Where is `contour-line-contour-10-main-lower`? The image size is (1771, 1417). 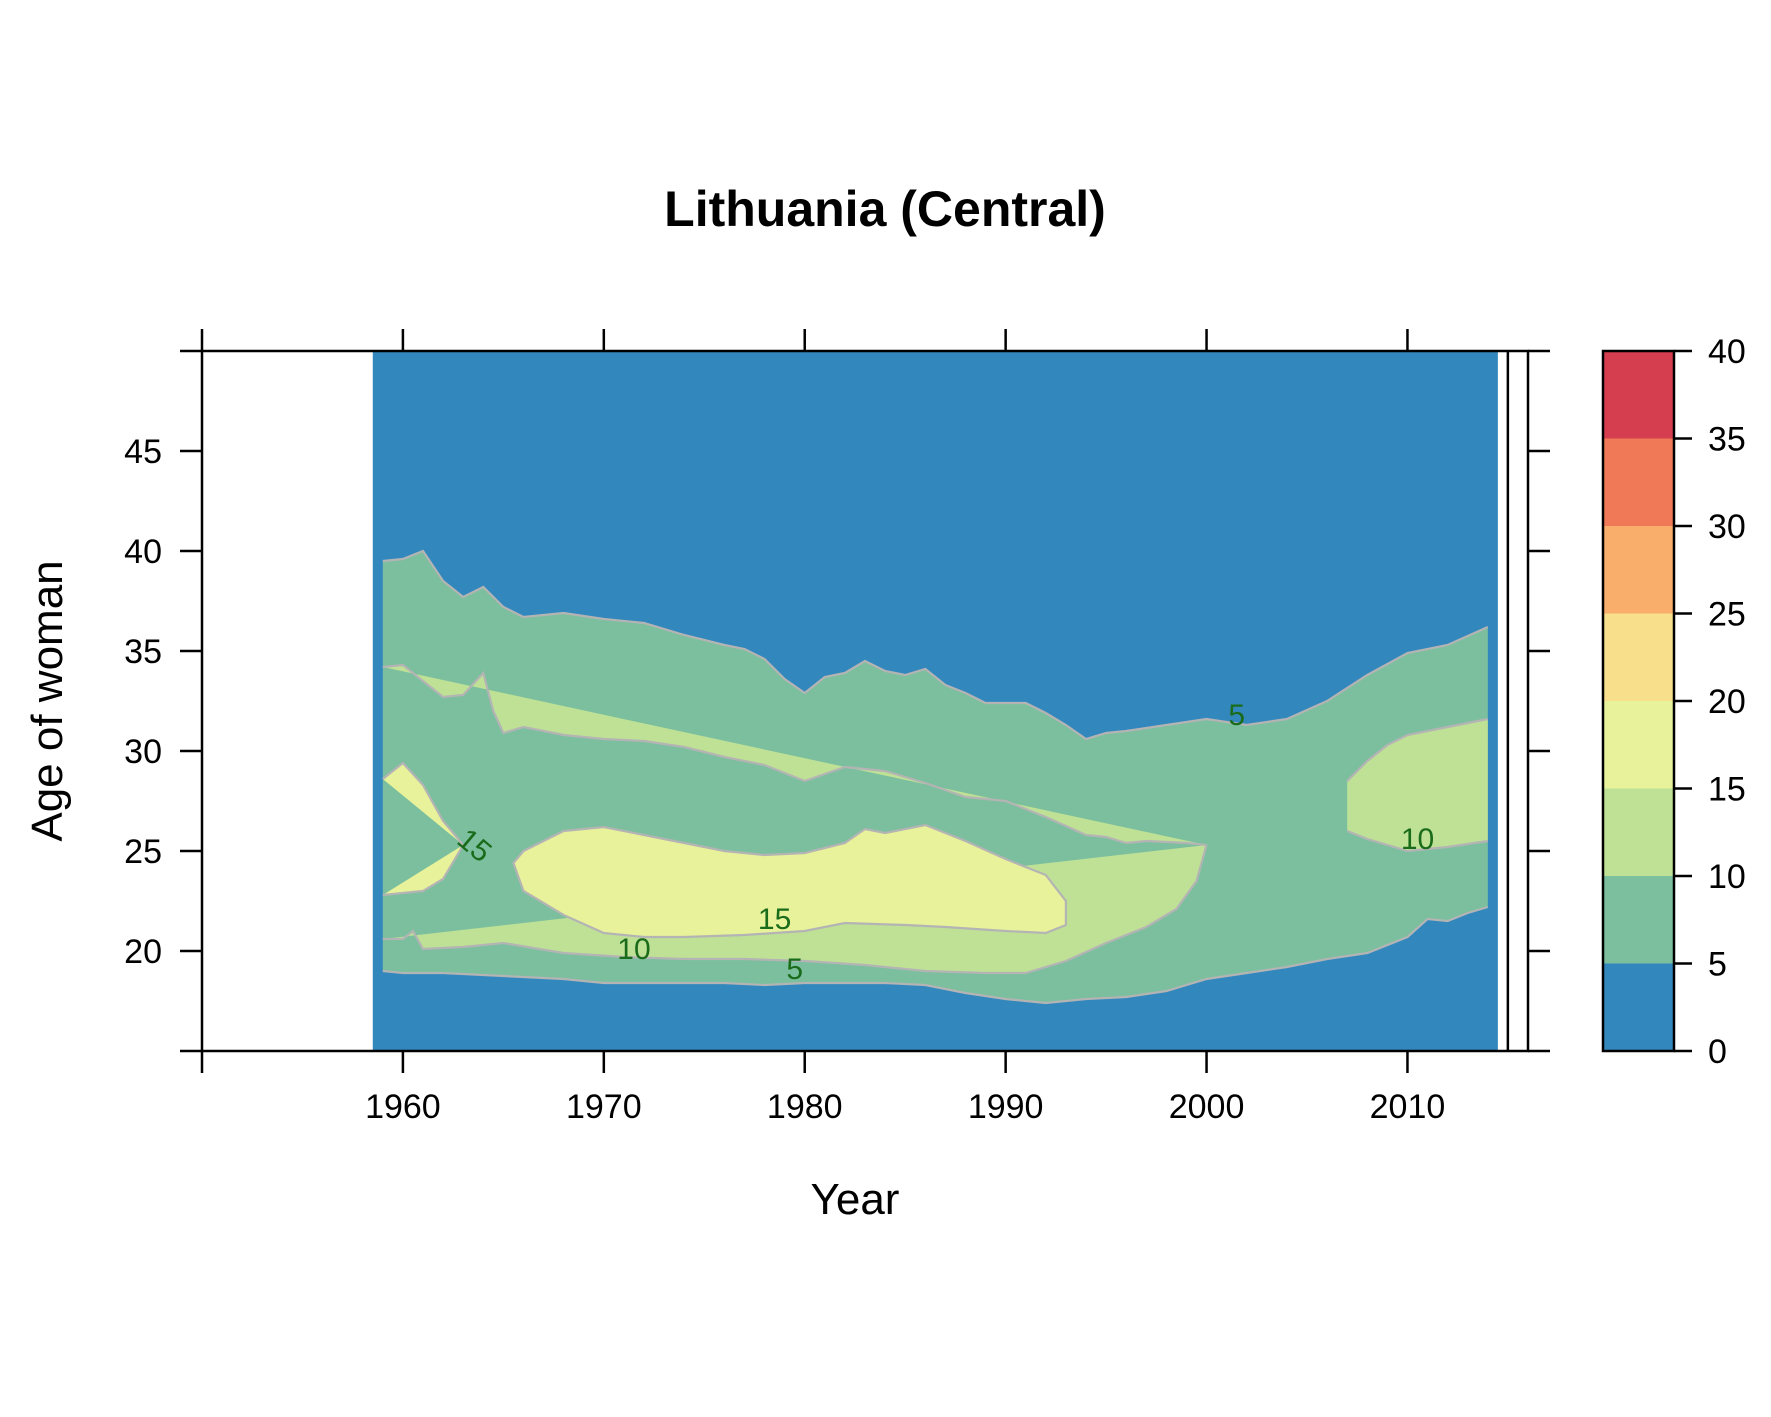 contour-line-contour-10-main-lower is located at coordinates (795, 909).